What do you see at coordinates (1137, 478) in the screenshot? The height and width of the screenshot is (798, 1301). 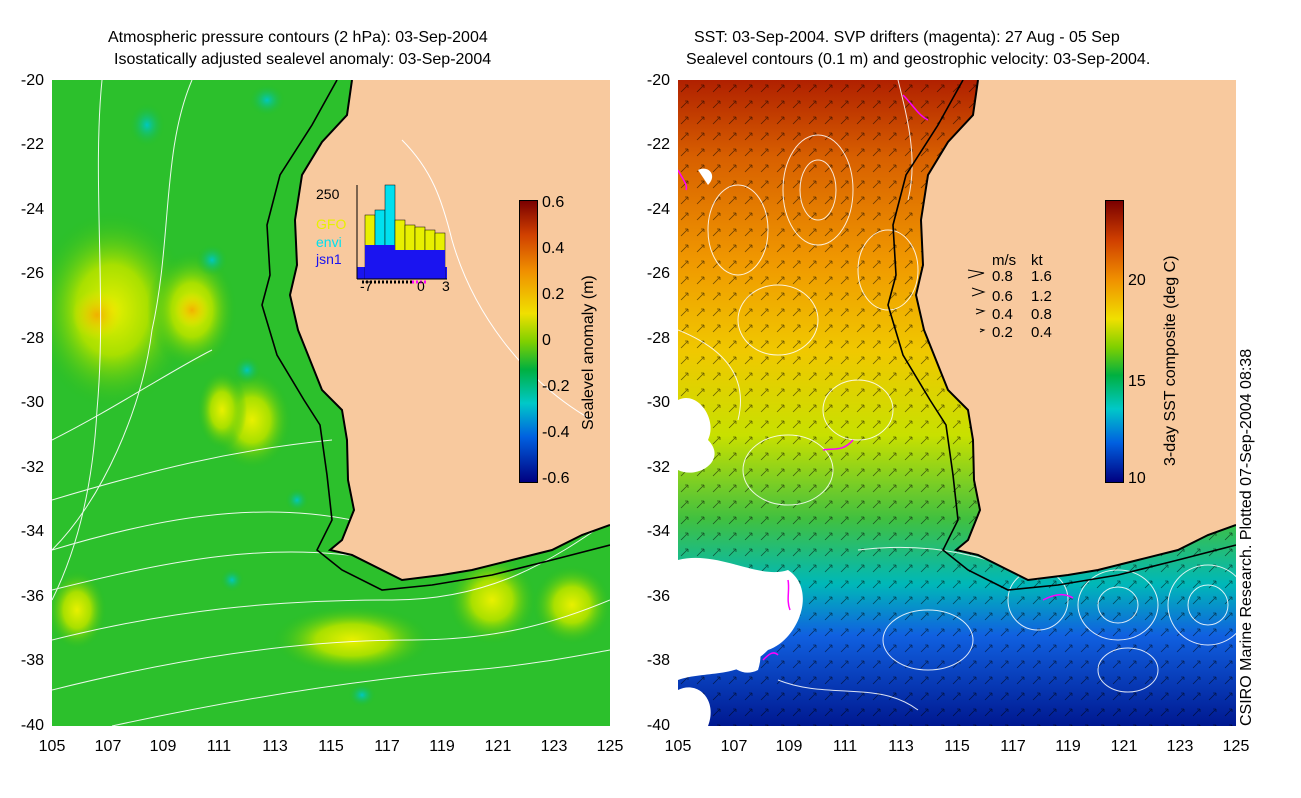 I see `cb-right-tick-2: 10` at bounding box center [1137, 478].